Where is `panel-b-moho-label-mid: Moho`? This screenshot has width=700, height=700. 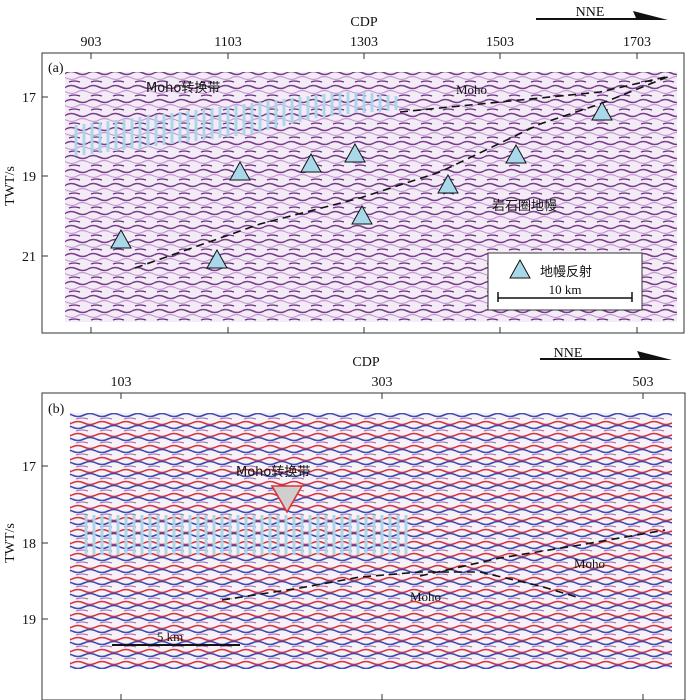
panel-b-moho-label-mid: Moho is located at coordinates (425, 596).